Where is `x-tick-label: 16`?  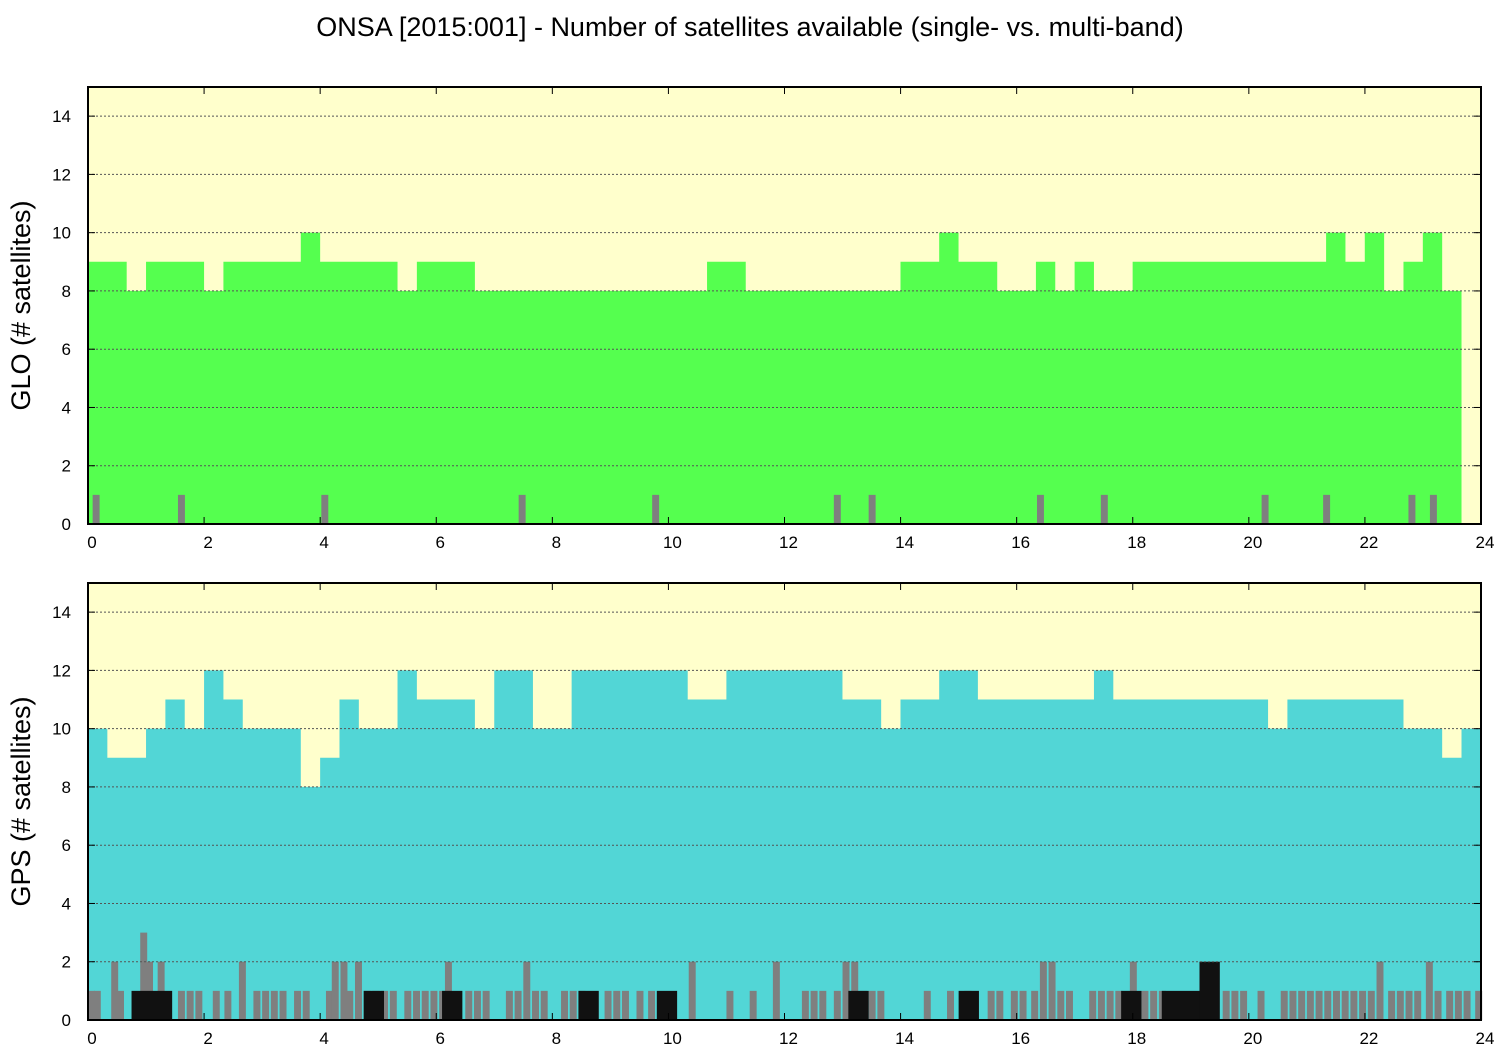
x-tick-label: 16 is located at coordinates (1020, 542).